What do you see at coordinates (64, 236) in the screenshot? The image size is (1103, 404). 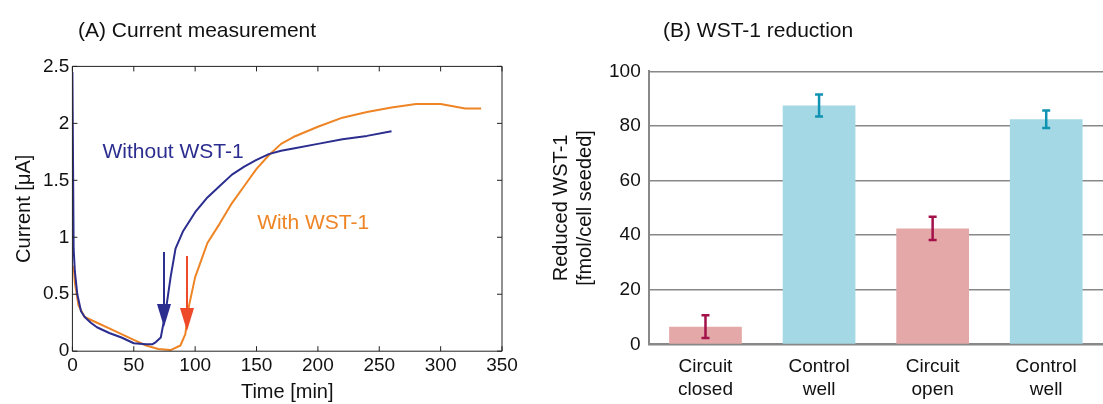 I see `y-tick-label: 1` at bounding box center [64, 236].